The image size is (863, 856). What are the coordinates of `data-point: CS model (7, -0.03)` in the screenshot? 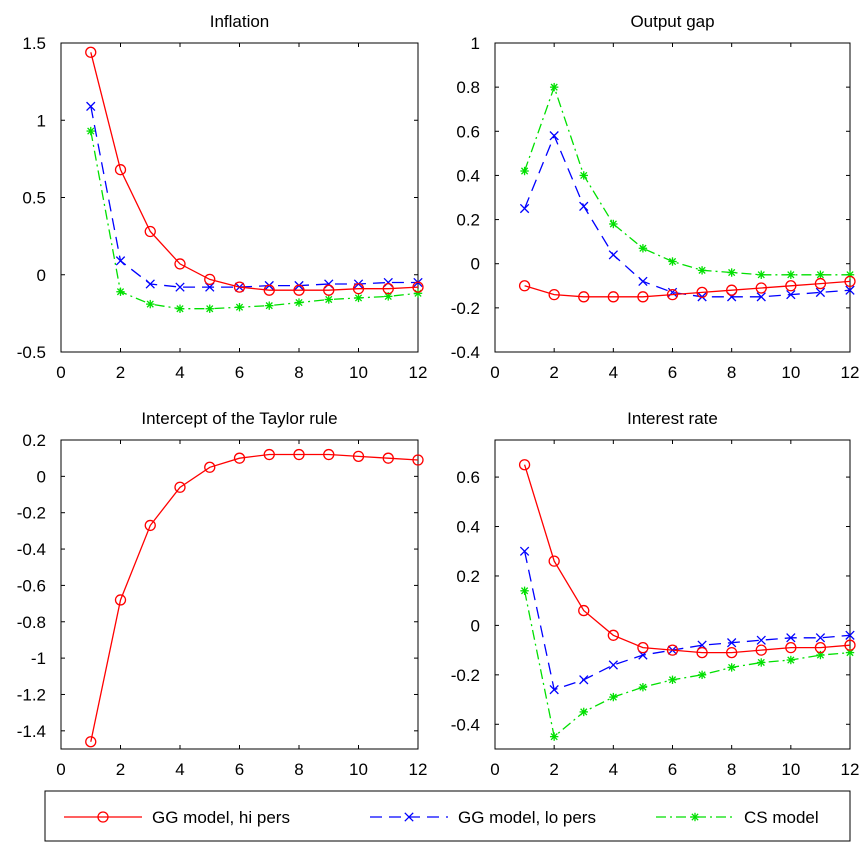 It's located at (702, 270).